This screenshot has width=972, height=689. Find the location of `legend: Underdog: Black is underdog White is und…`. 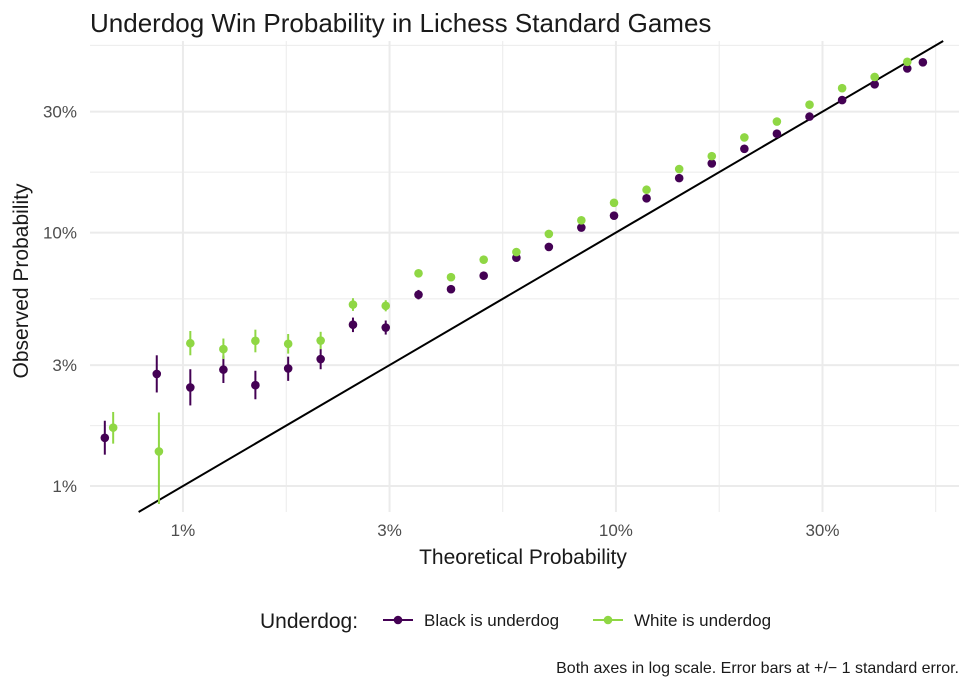

legend: Underdog: Black is underdog White is und… is located at coordinates (515, 621).